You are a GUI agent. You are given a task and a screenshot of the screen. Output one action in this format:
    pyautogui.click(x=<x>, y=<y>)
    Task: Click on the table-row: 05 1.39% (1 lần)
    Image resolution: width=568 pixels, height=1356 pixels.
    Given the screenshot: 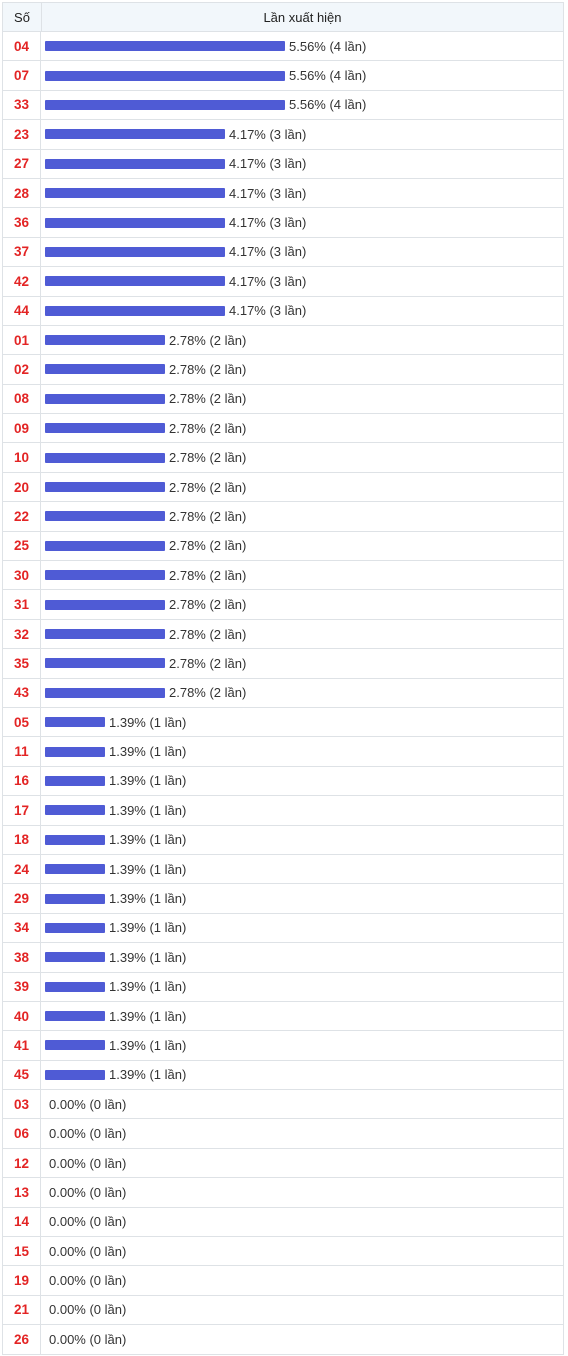 What is the action you would take?
    pyautogui.click(x=283, y=722)
    